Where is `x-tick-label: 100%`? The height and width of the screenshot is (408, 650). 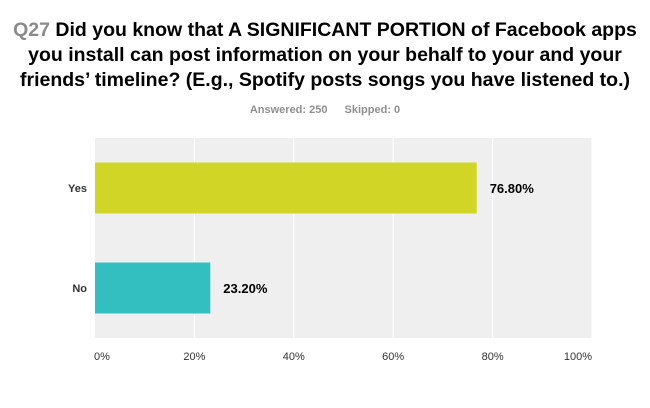 x-tick-label: 100% is located at coordinates (578, 357).